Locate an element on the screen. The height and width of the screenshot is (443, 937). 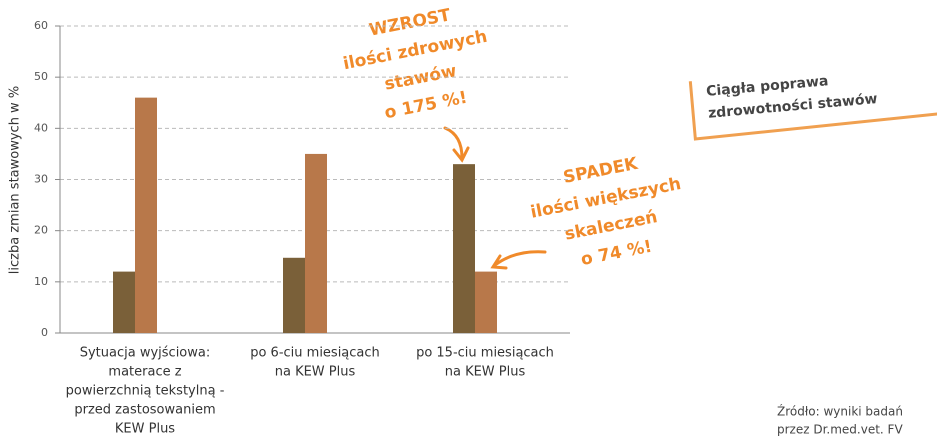
annotation-increase: WZROST ilości zdrowych stawów o 175 %! is located at coordinates (415, 64).